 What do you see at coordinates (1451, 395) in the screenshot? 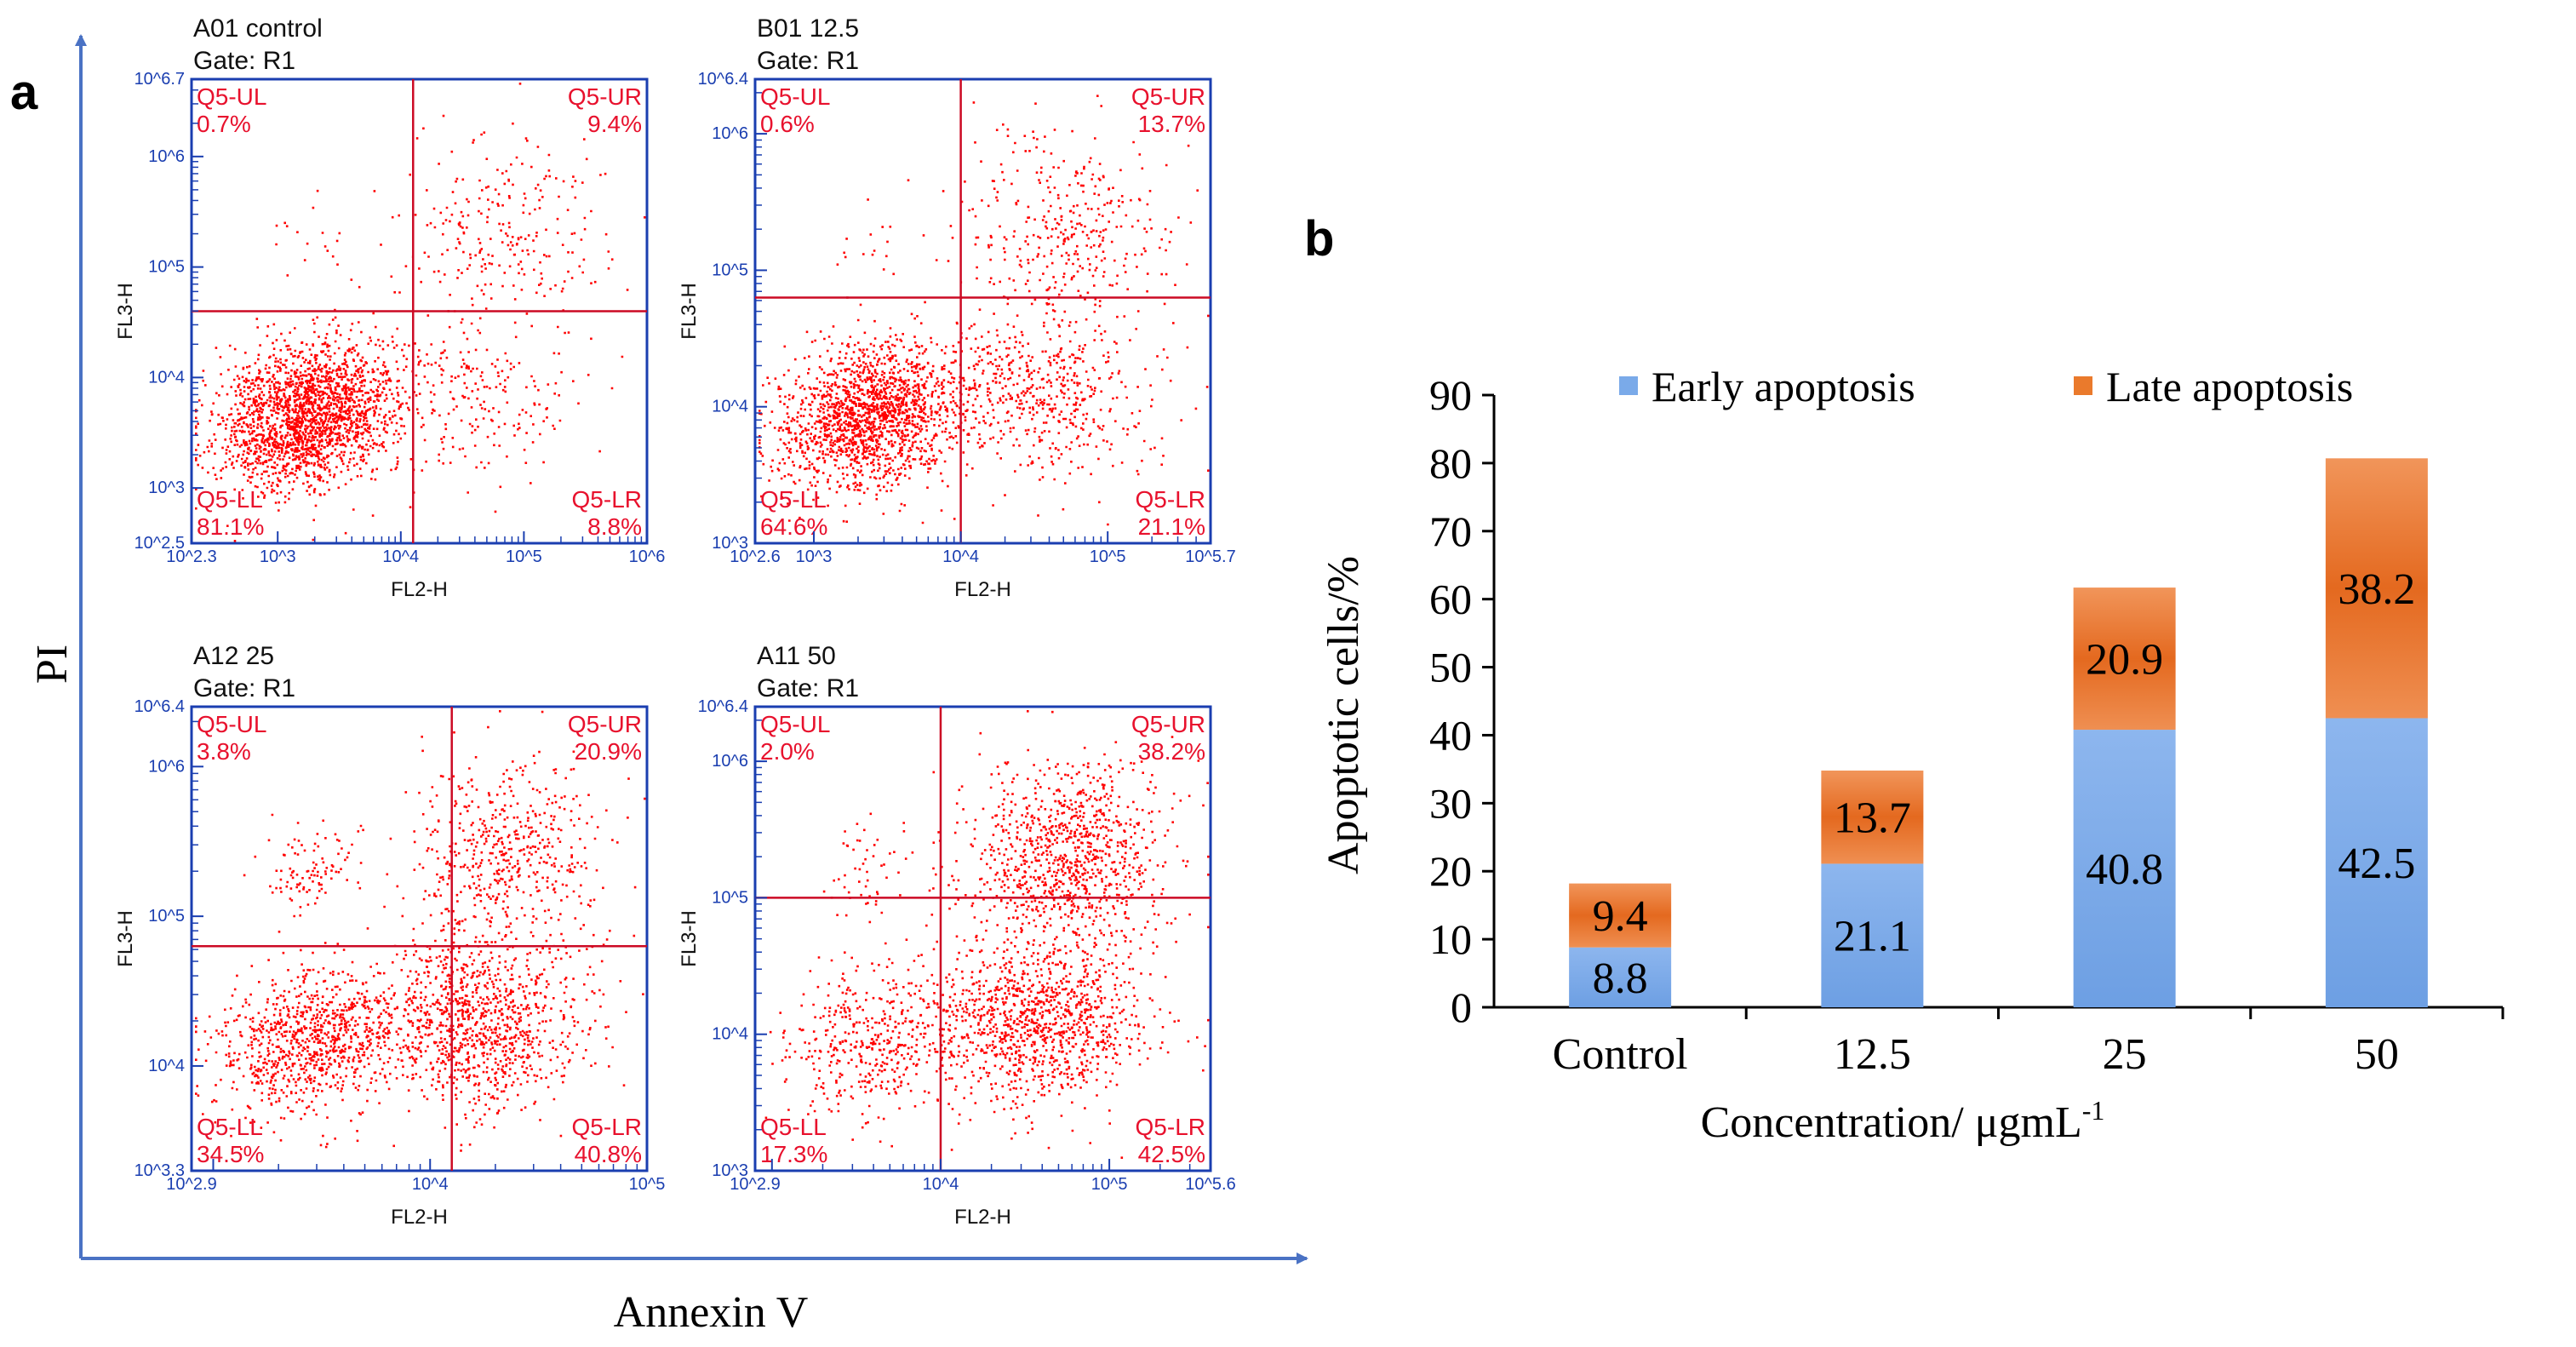
I see `y-tick-label: 90` at bounding box center [1451, 395].